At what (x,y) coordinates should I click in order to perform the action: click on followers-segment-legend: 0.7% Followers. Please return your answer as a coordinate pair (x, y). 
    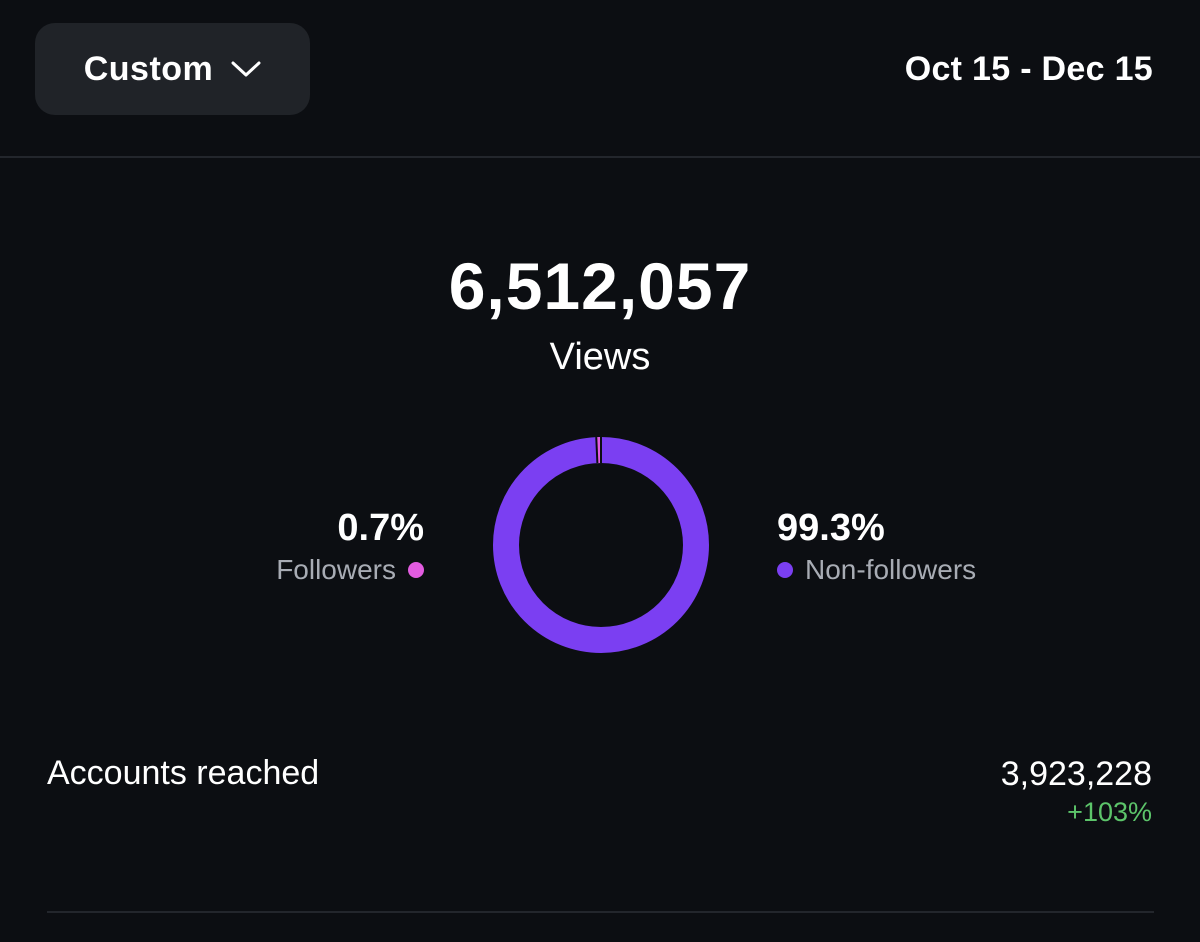
    Looking at the image, I should click on (350, 548).